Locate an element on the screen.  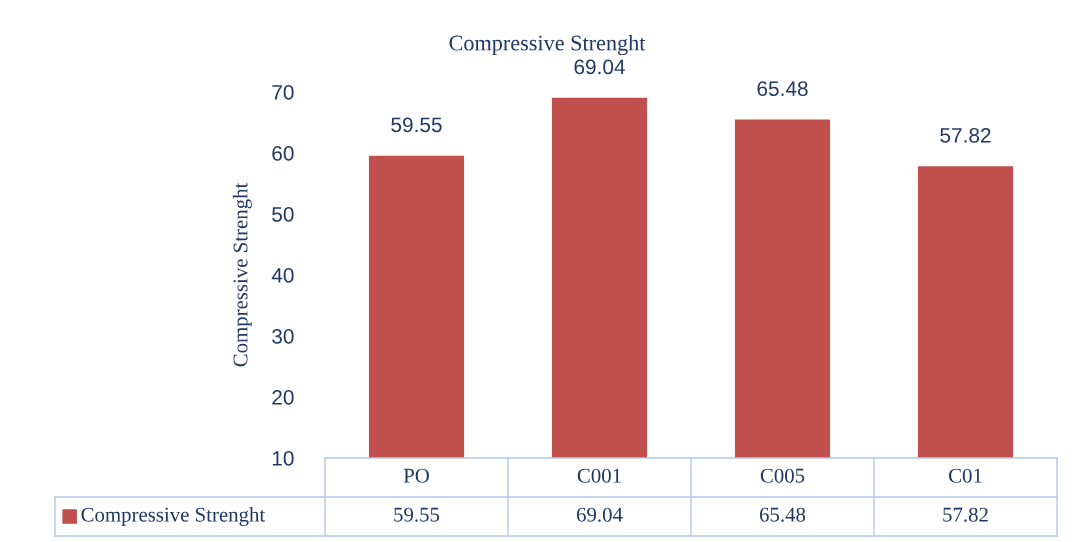
y-tick-label: 10 is located at coordinates (283, 458).